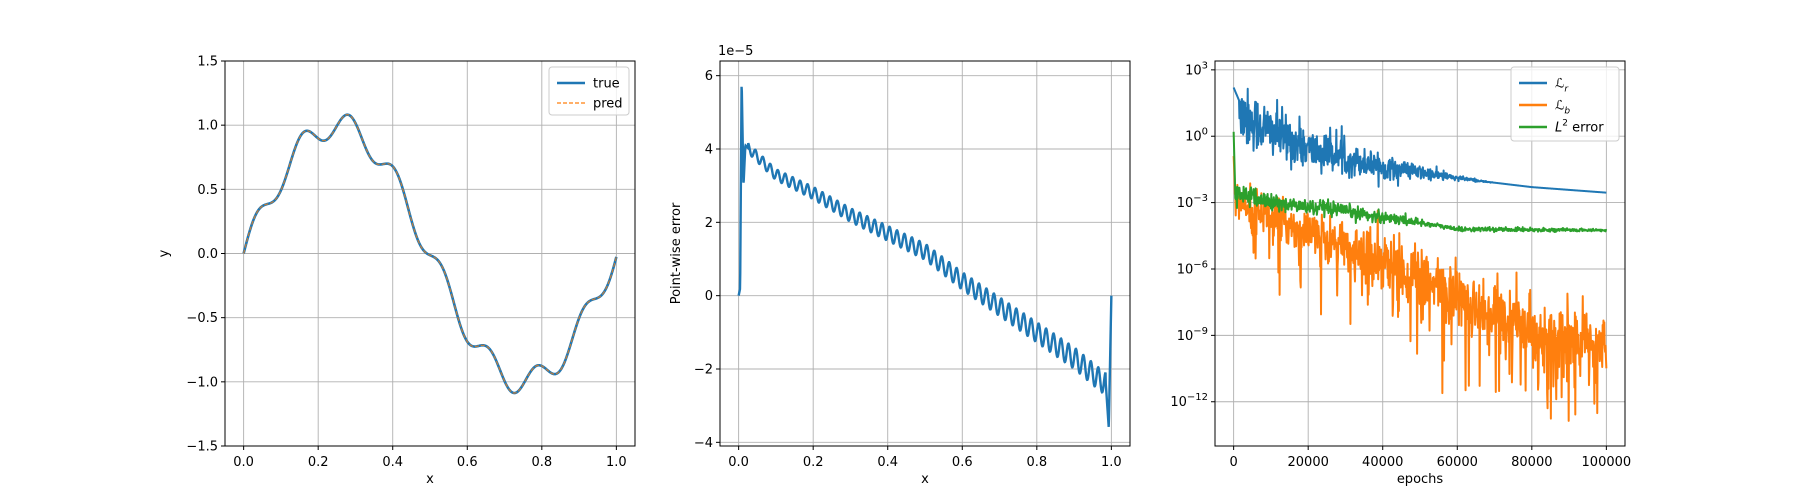 This screenshot has height=500, width=1800. Describe the element at coordinates (1200, 331) in the screenshot. I see `y-tick-exponent: −9` at that location.